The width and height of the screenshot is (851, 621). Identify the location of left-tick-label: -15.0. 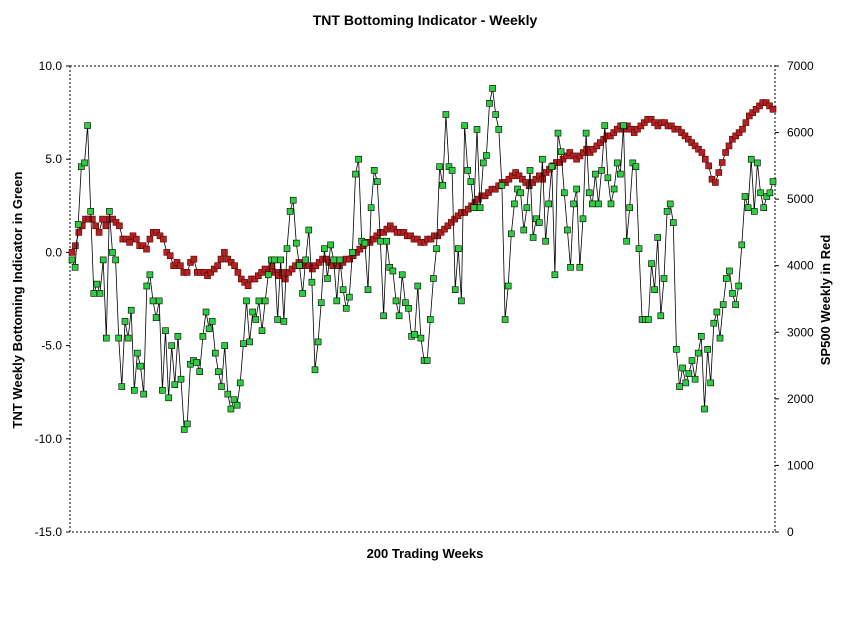
(49, 532).